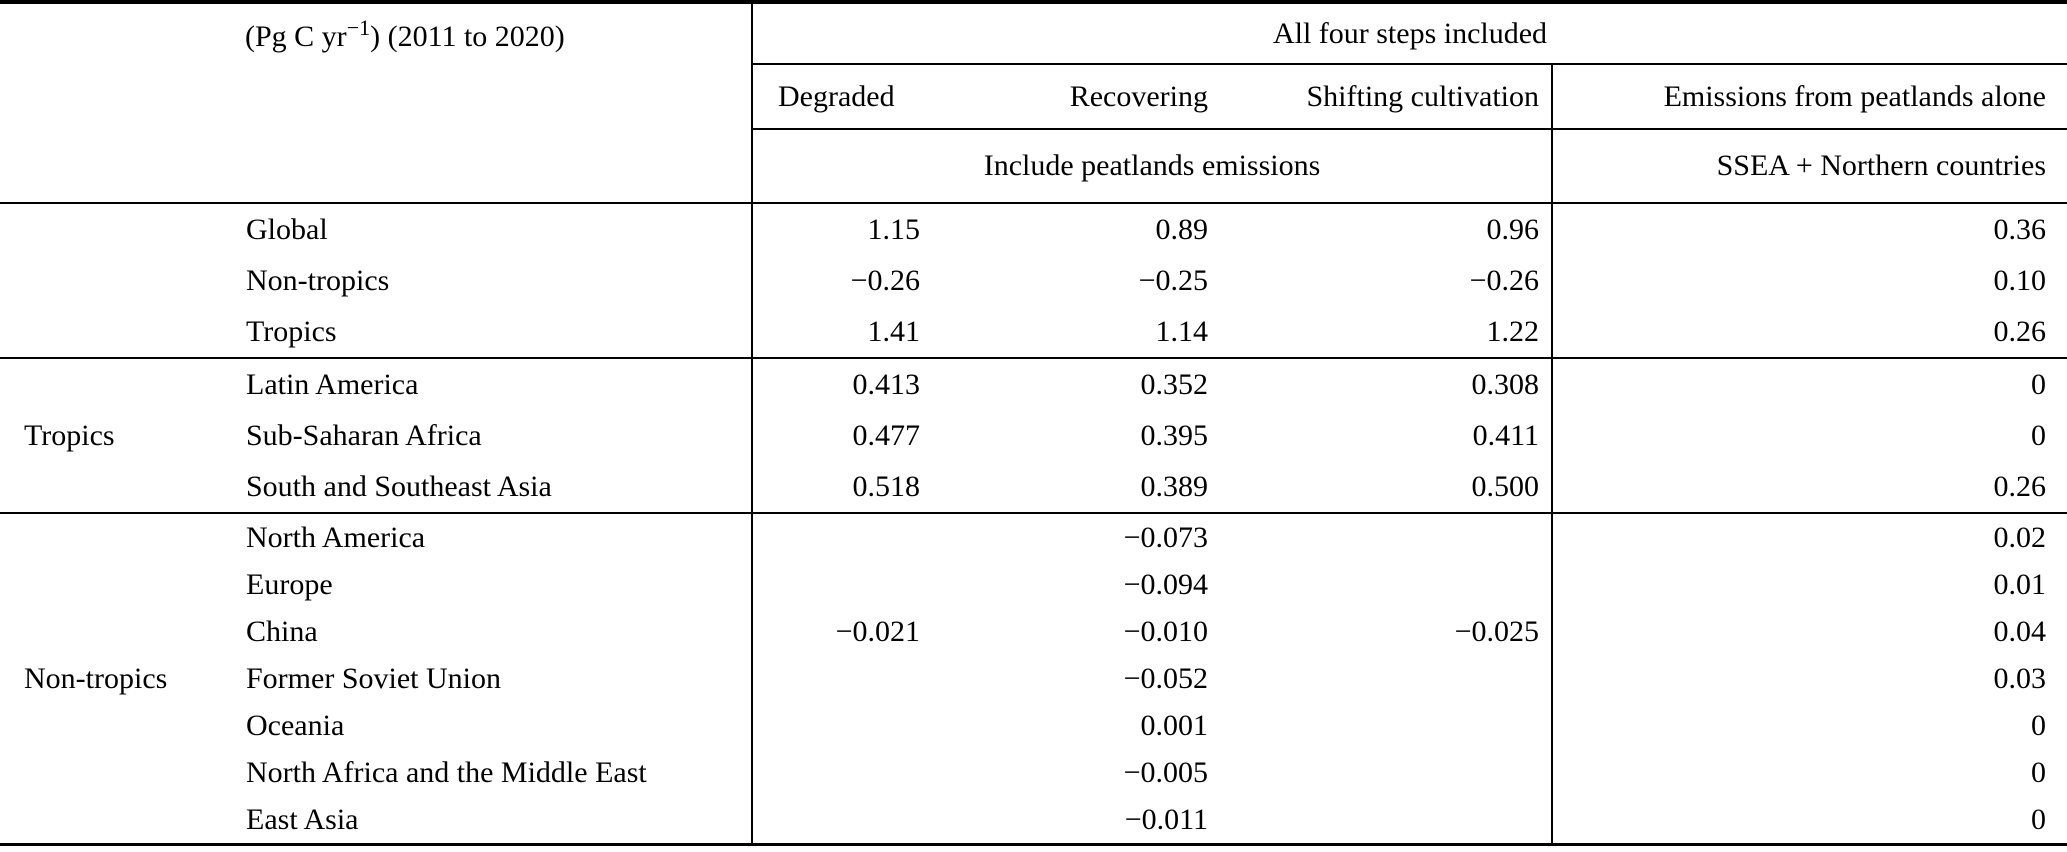 The image size is (2067, 852). Describe the element at coordinates (850, 631) in the screenshot. I see `value-degraded: −0.021` at that location.